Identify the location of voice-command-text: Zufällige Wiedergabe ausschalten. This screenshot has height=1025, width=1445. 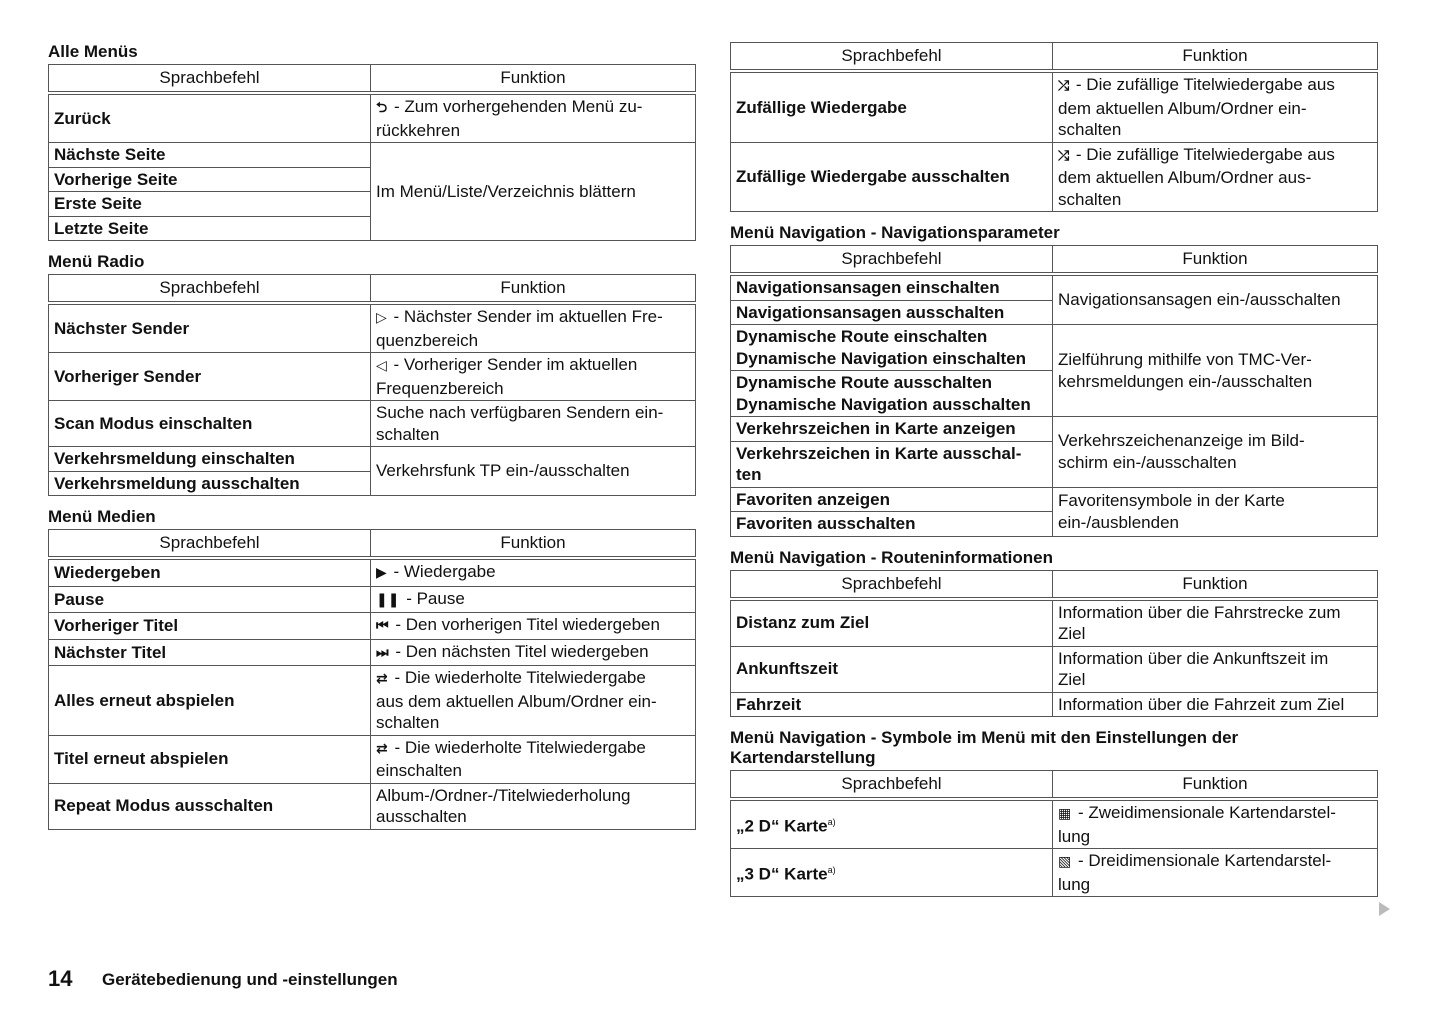
(873, 176).